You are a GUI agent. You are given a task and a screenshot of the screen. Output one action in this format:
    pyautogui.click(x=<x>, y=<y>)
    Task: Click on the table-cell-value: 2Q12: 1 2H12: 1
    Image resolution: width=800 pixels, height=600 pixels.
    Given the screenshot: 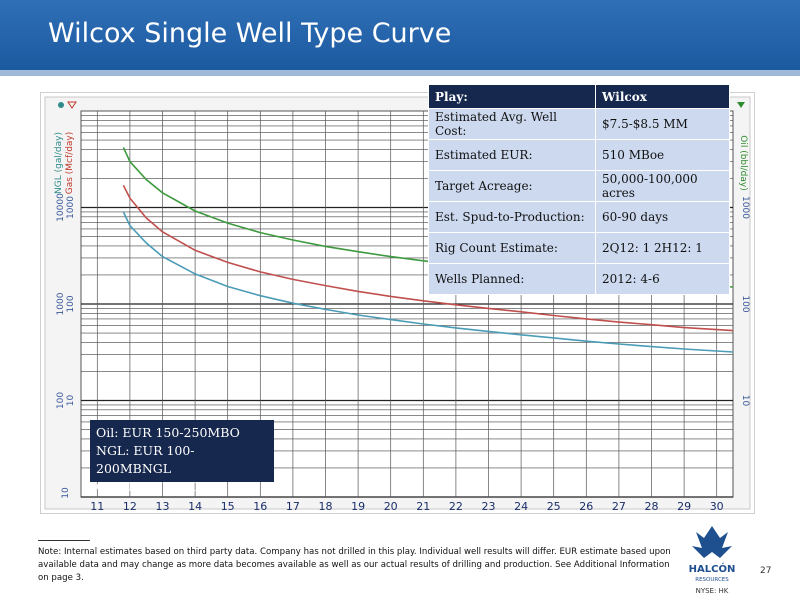 What is the action you would take?
    pyautogui.click(x=662, y=248)
    